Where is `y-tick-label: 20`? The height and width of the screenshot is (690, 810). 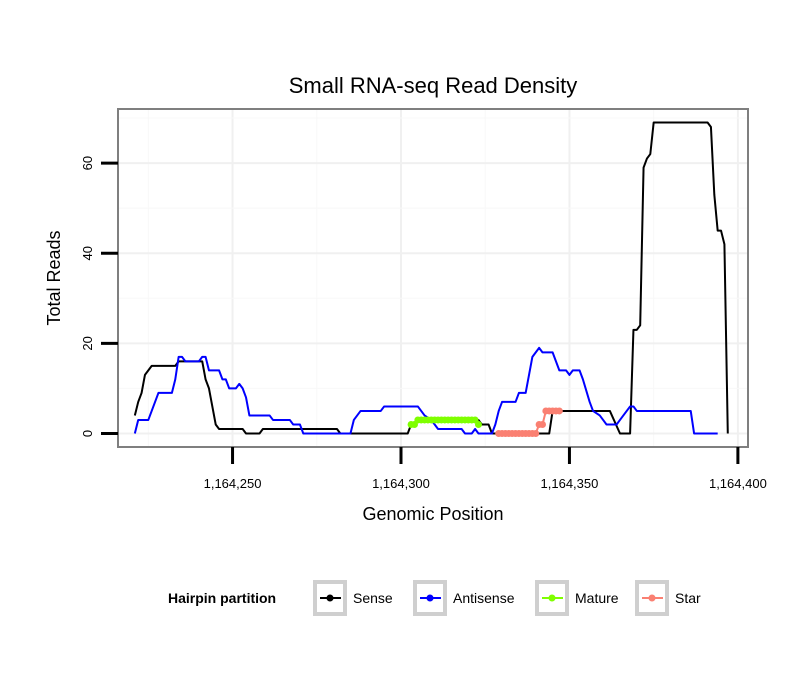 y-tick-label: 20 is located at coordinates (87, 343).